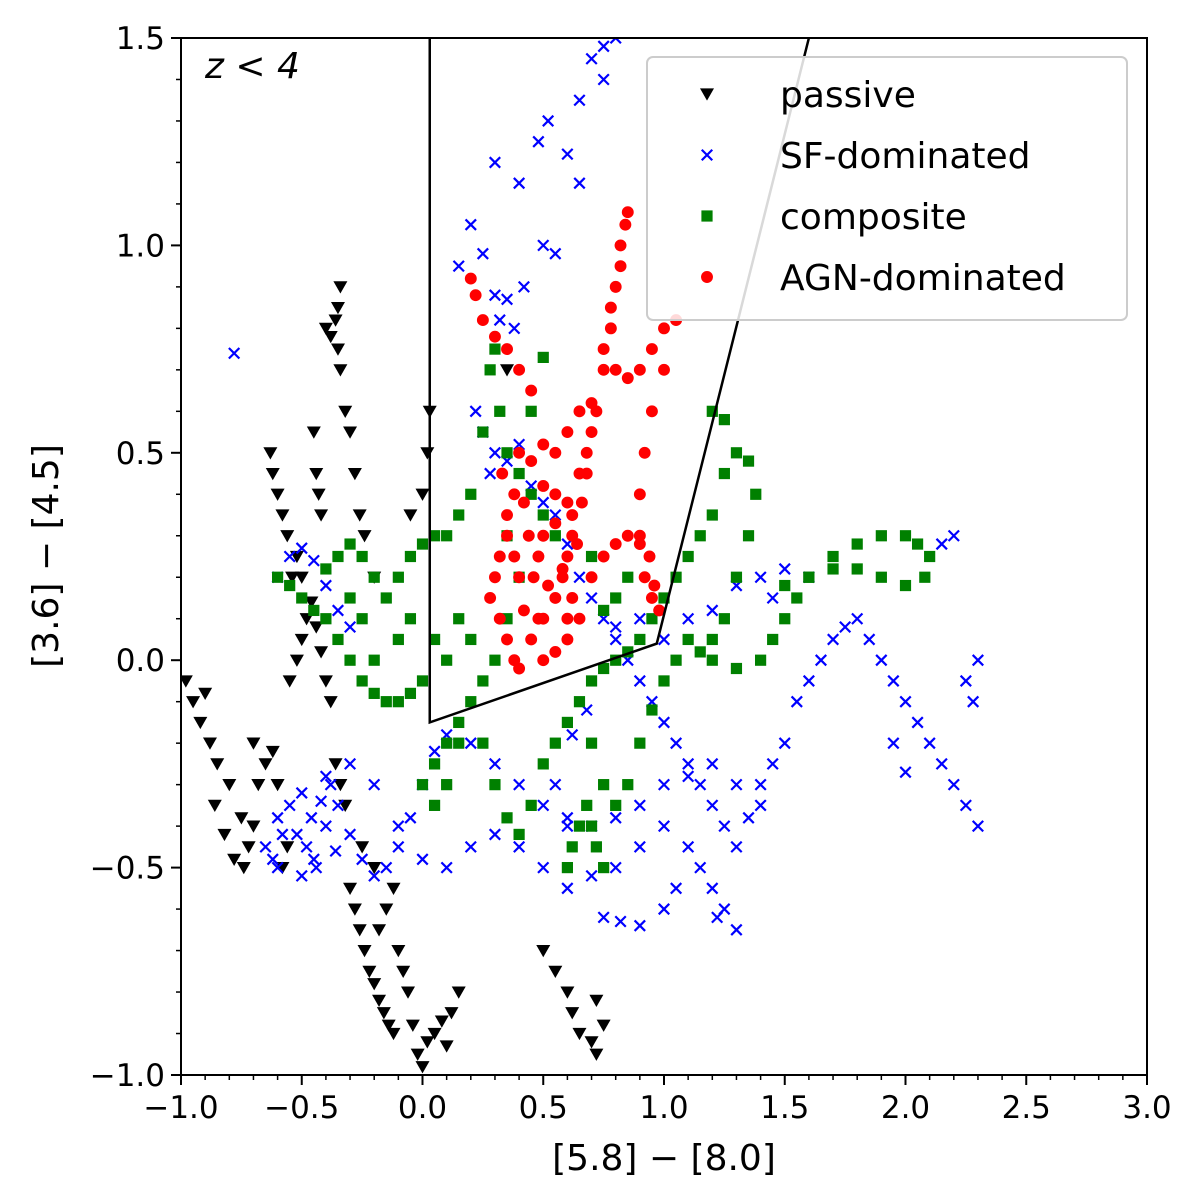  What do you see at coordinates (301, 1108) in the screenshot?
I see `x-tick-label: −0.5` at bounding box center [301, 1108].